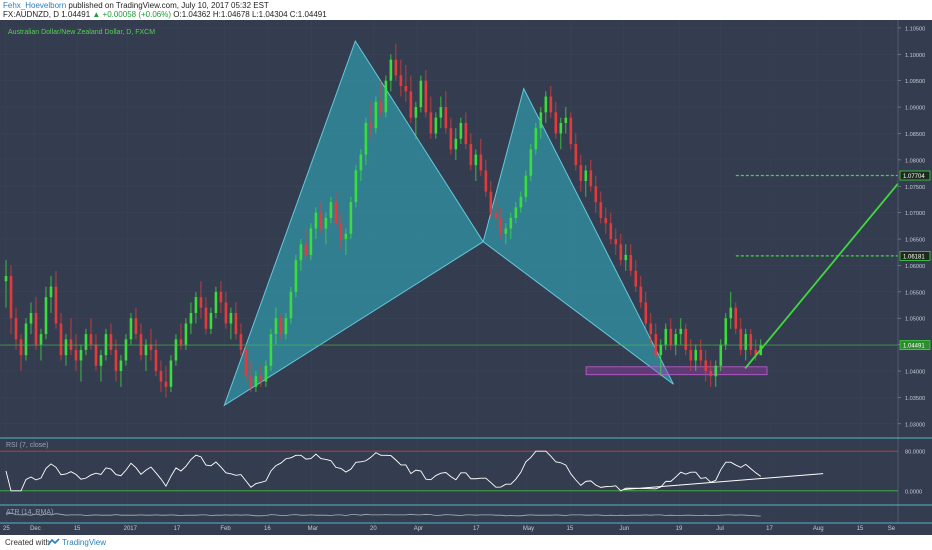  Describe the element at coordinates (84, 542) in the screenshot. I see `tradingview-link: TradingView` at that location.